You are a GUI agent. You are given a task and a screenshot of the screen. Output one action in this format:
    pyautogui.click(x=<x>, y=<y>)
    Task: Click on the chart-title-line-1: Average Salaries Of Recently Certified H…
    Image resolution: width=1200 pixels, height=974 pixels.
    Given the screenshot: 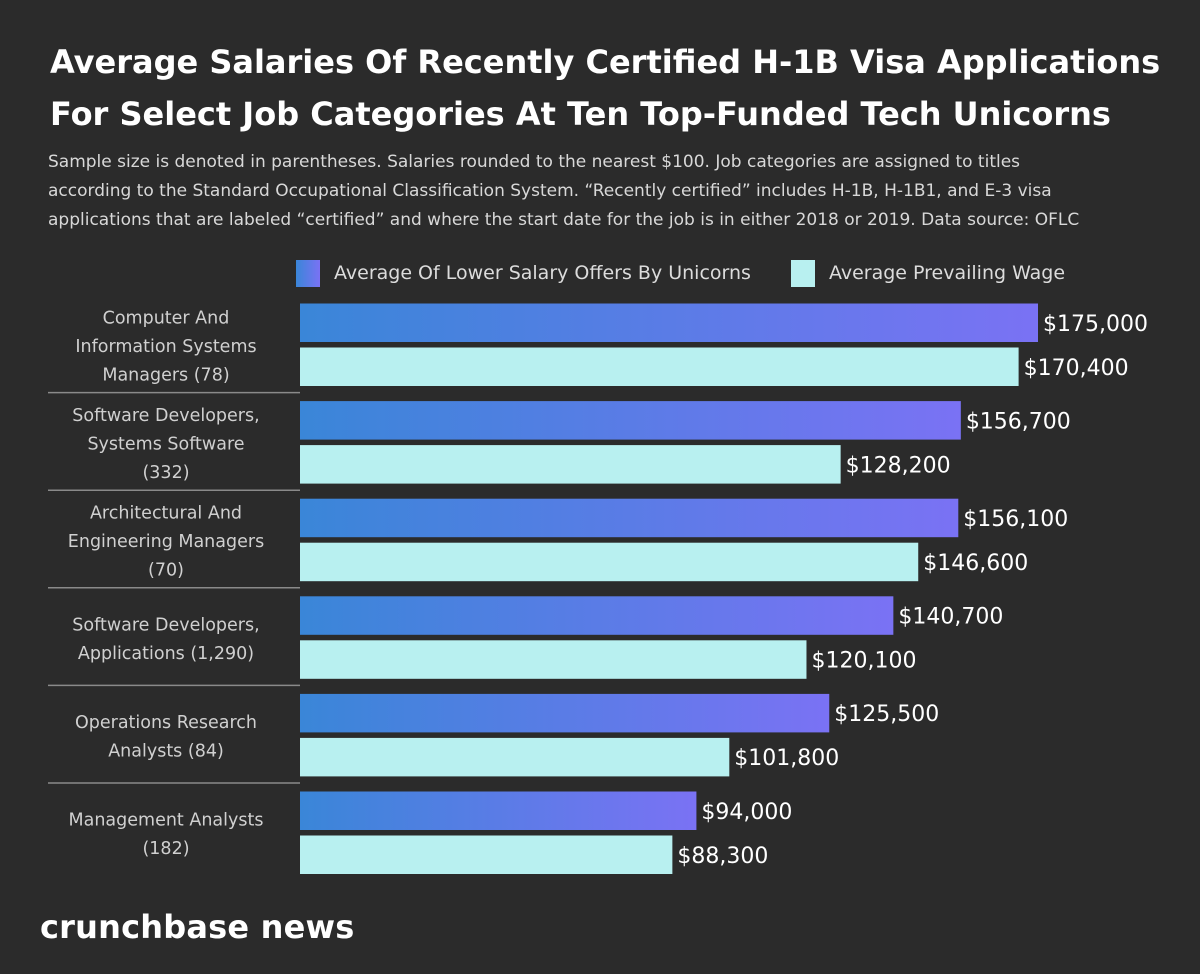 What is the action you would take?
    pyautogui.click(x=605, y=62)
    